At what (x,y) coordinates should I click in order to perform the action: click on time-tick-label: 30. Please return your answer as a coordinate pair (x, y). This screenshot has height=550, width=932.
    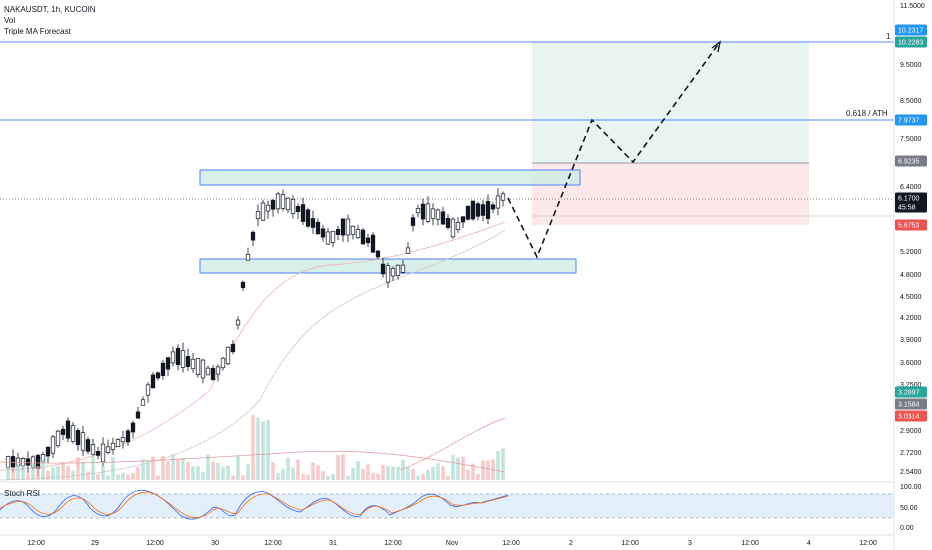
    Looking at the image, I should click on (215, 543).